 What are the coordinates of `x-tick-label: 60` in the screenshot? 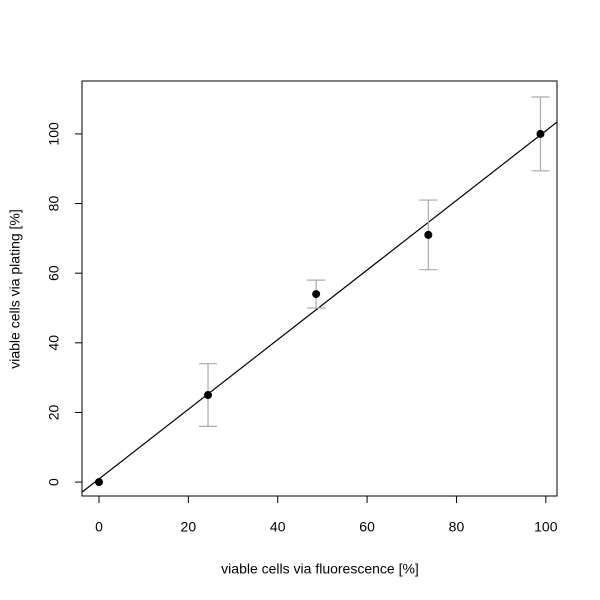 It's located at (367, 527).